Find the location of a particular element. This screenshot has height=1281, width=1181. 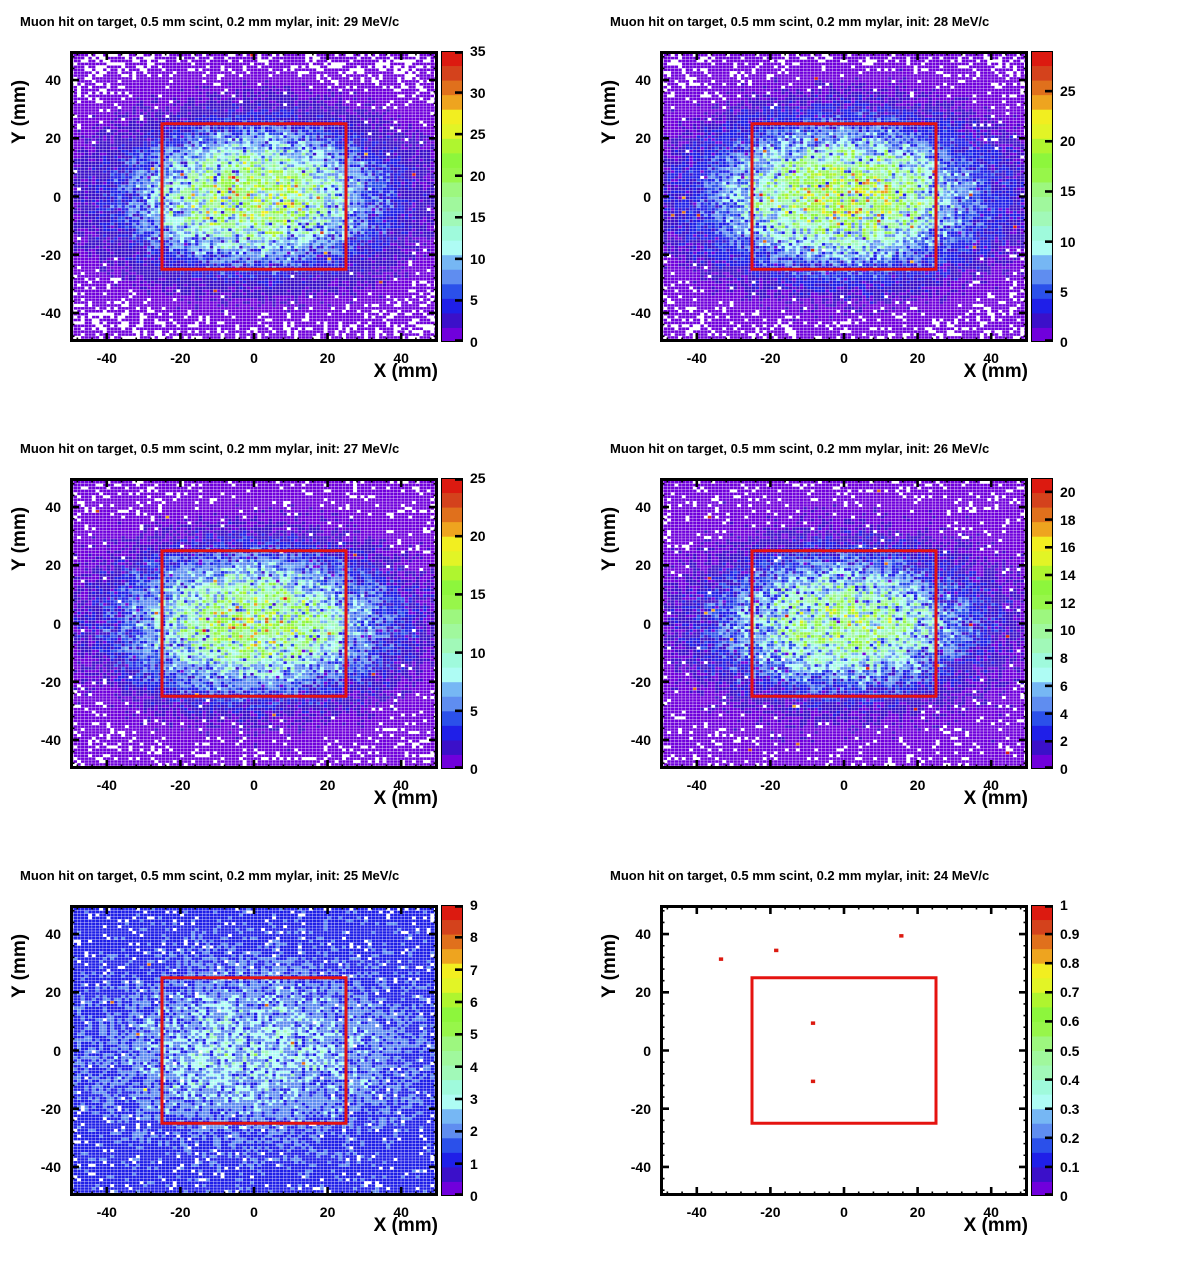

colorbar-tick-label: 16 is located at coordinates (1068, 547).